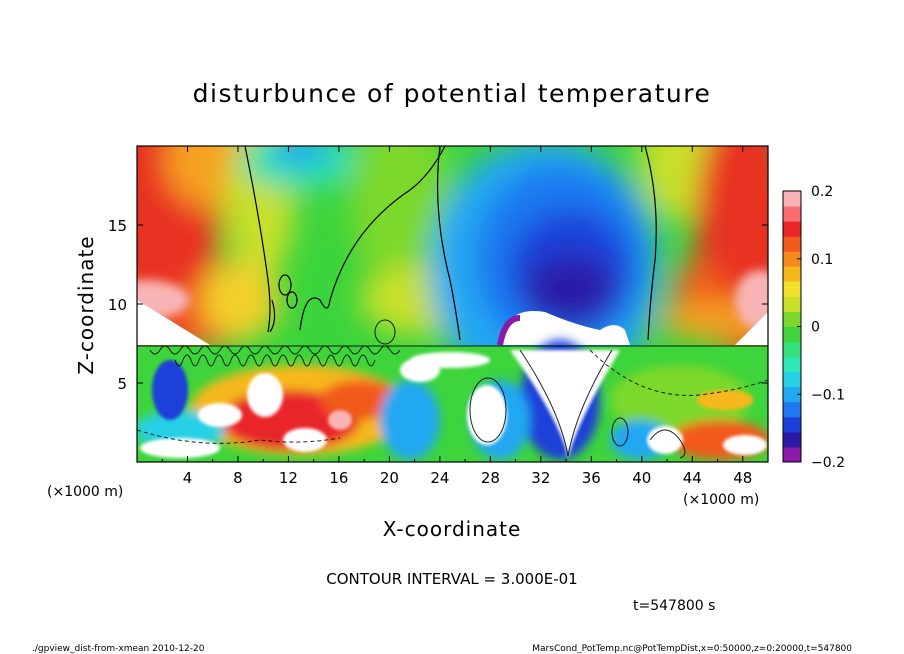  I want to click on colorbar-tick-label: −0.1, so click(828, 395).